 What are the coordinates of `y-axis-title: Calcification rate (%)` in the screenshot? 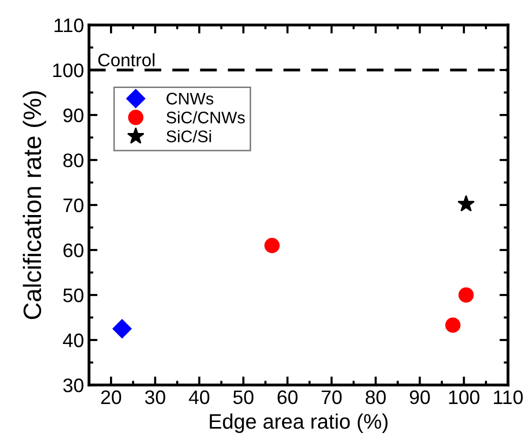 It's located at (34, 205).